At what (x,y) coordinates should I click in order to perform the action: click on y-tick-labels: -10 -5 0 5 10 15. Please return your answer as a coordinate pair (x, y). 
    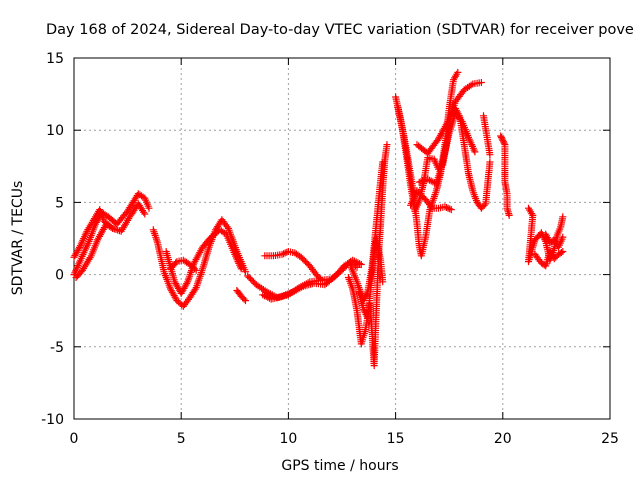
    Looking at the image, I should click on (52, 239).